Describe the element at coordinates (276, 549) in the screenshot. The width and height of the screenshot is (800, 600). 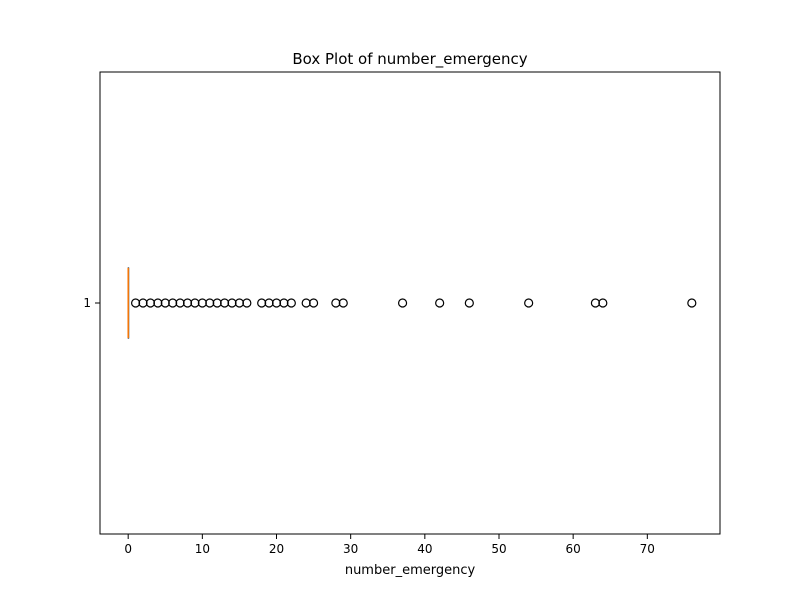
I see `x-tick-label: 20` at that location.